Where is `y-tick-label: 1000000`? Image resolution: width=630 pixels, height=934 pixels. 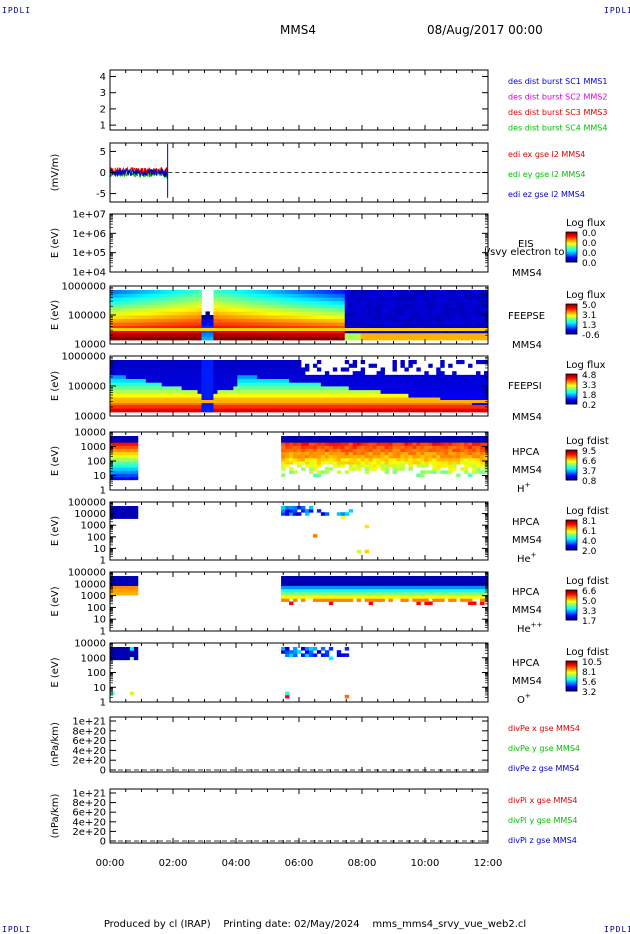 y-tick-label: 1000000 is located at coordinates (83, 357).